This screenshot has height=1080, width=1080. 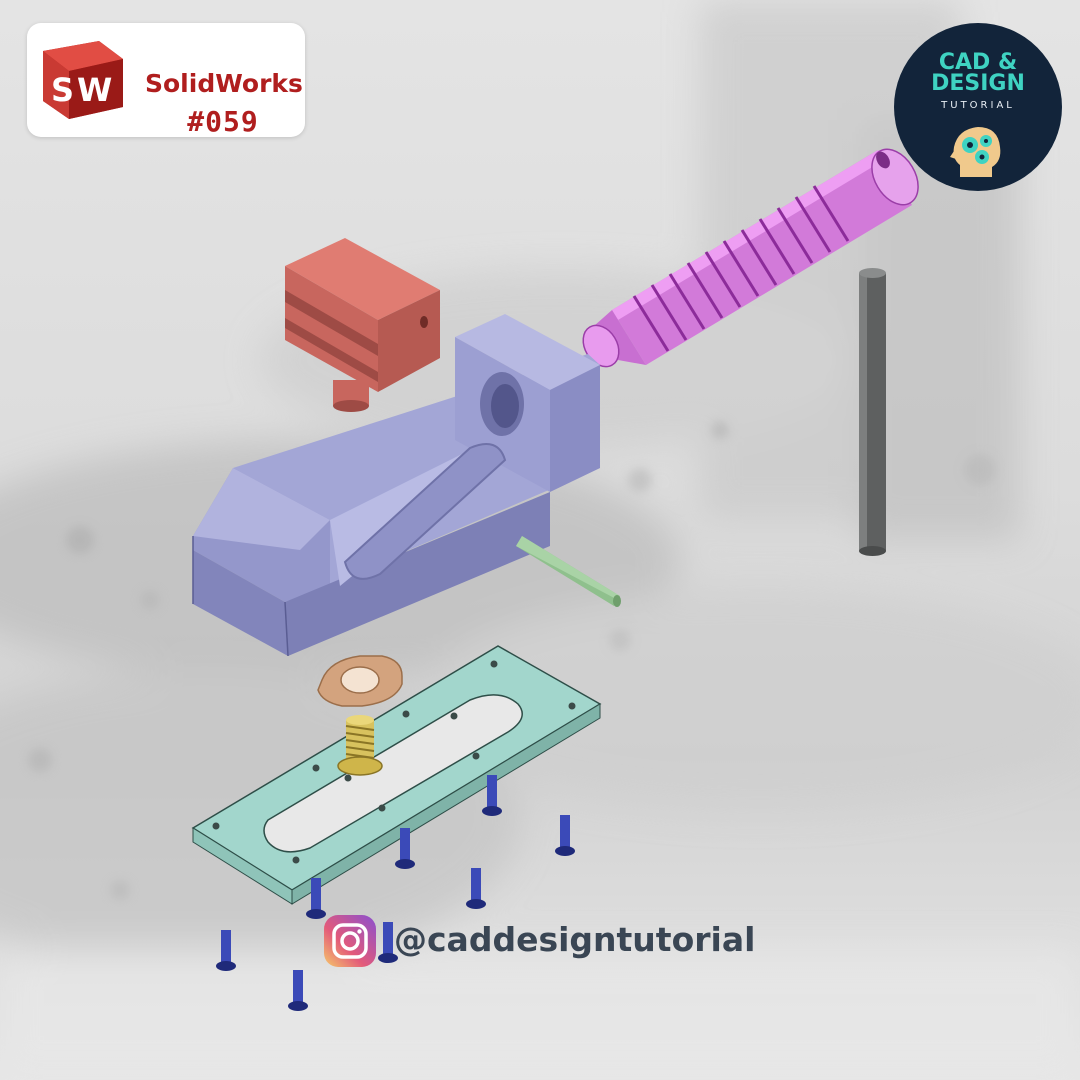 I want to click on cad-design-badge: CAD & DESIGN TUTORIAL, so click(x=978, y=107).